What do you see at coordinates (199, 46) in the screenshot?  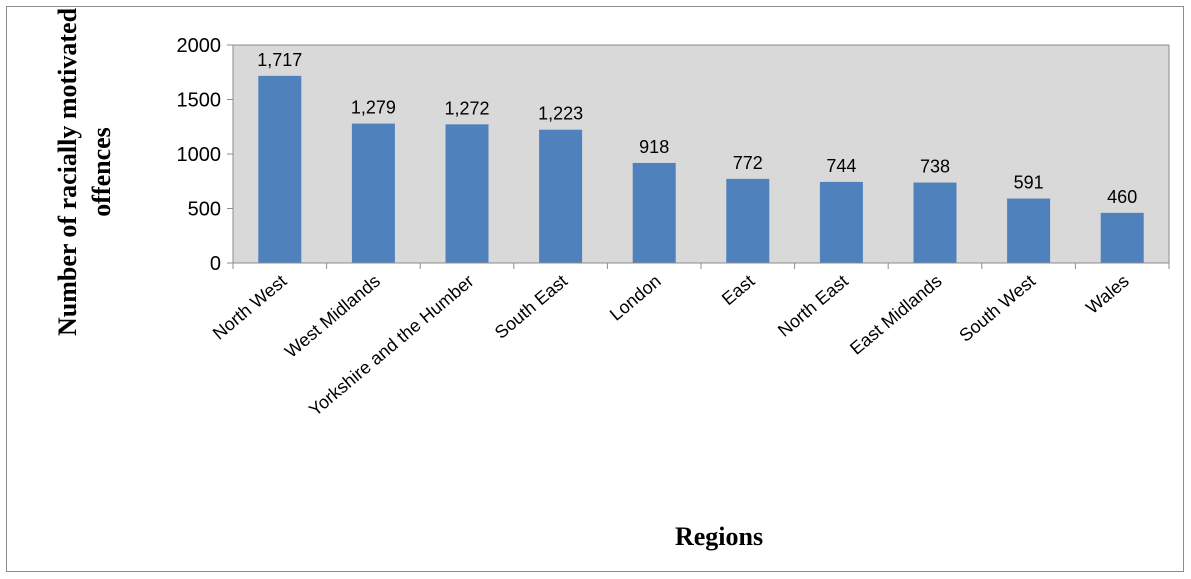 I see `y-tick-label: 2000` at bounding box center [199, 46].